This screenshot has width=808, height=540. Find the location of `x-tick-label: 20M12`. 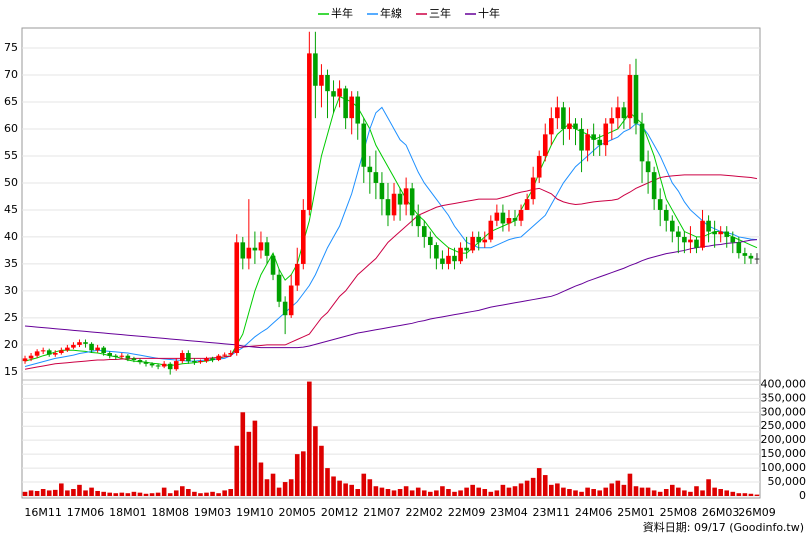

x-tick-label: 20M12 is located at coordinates (340, 512).